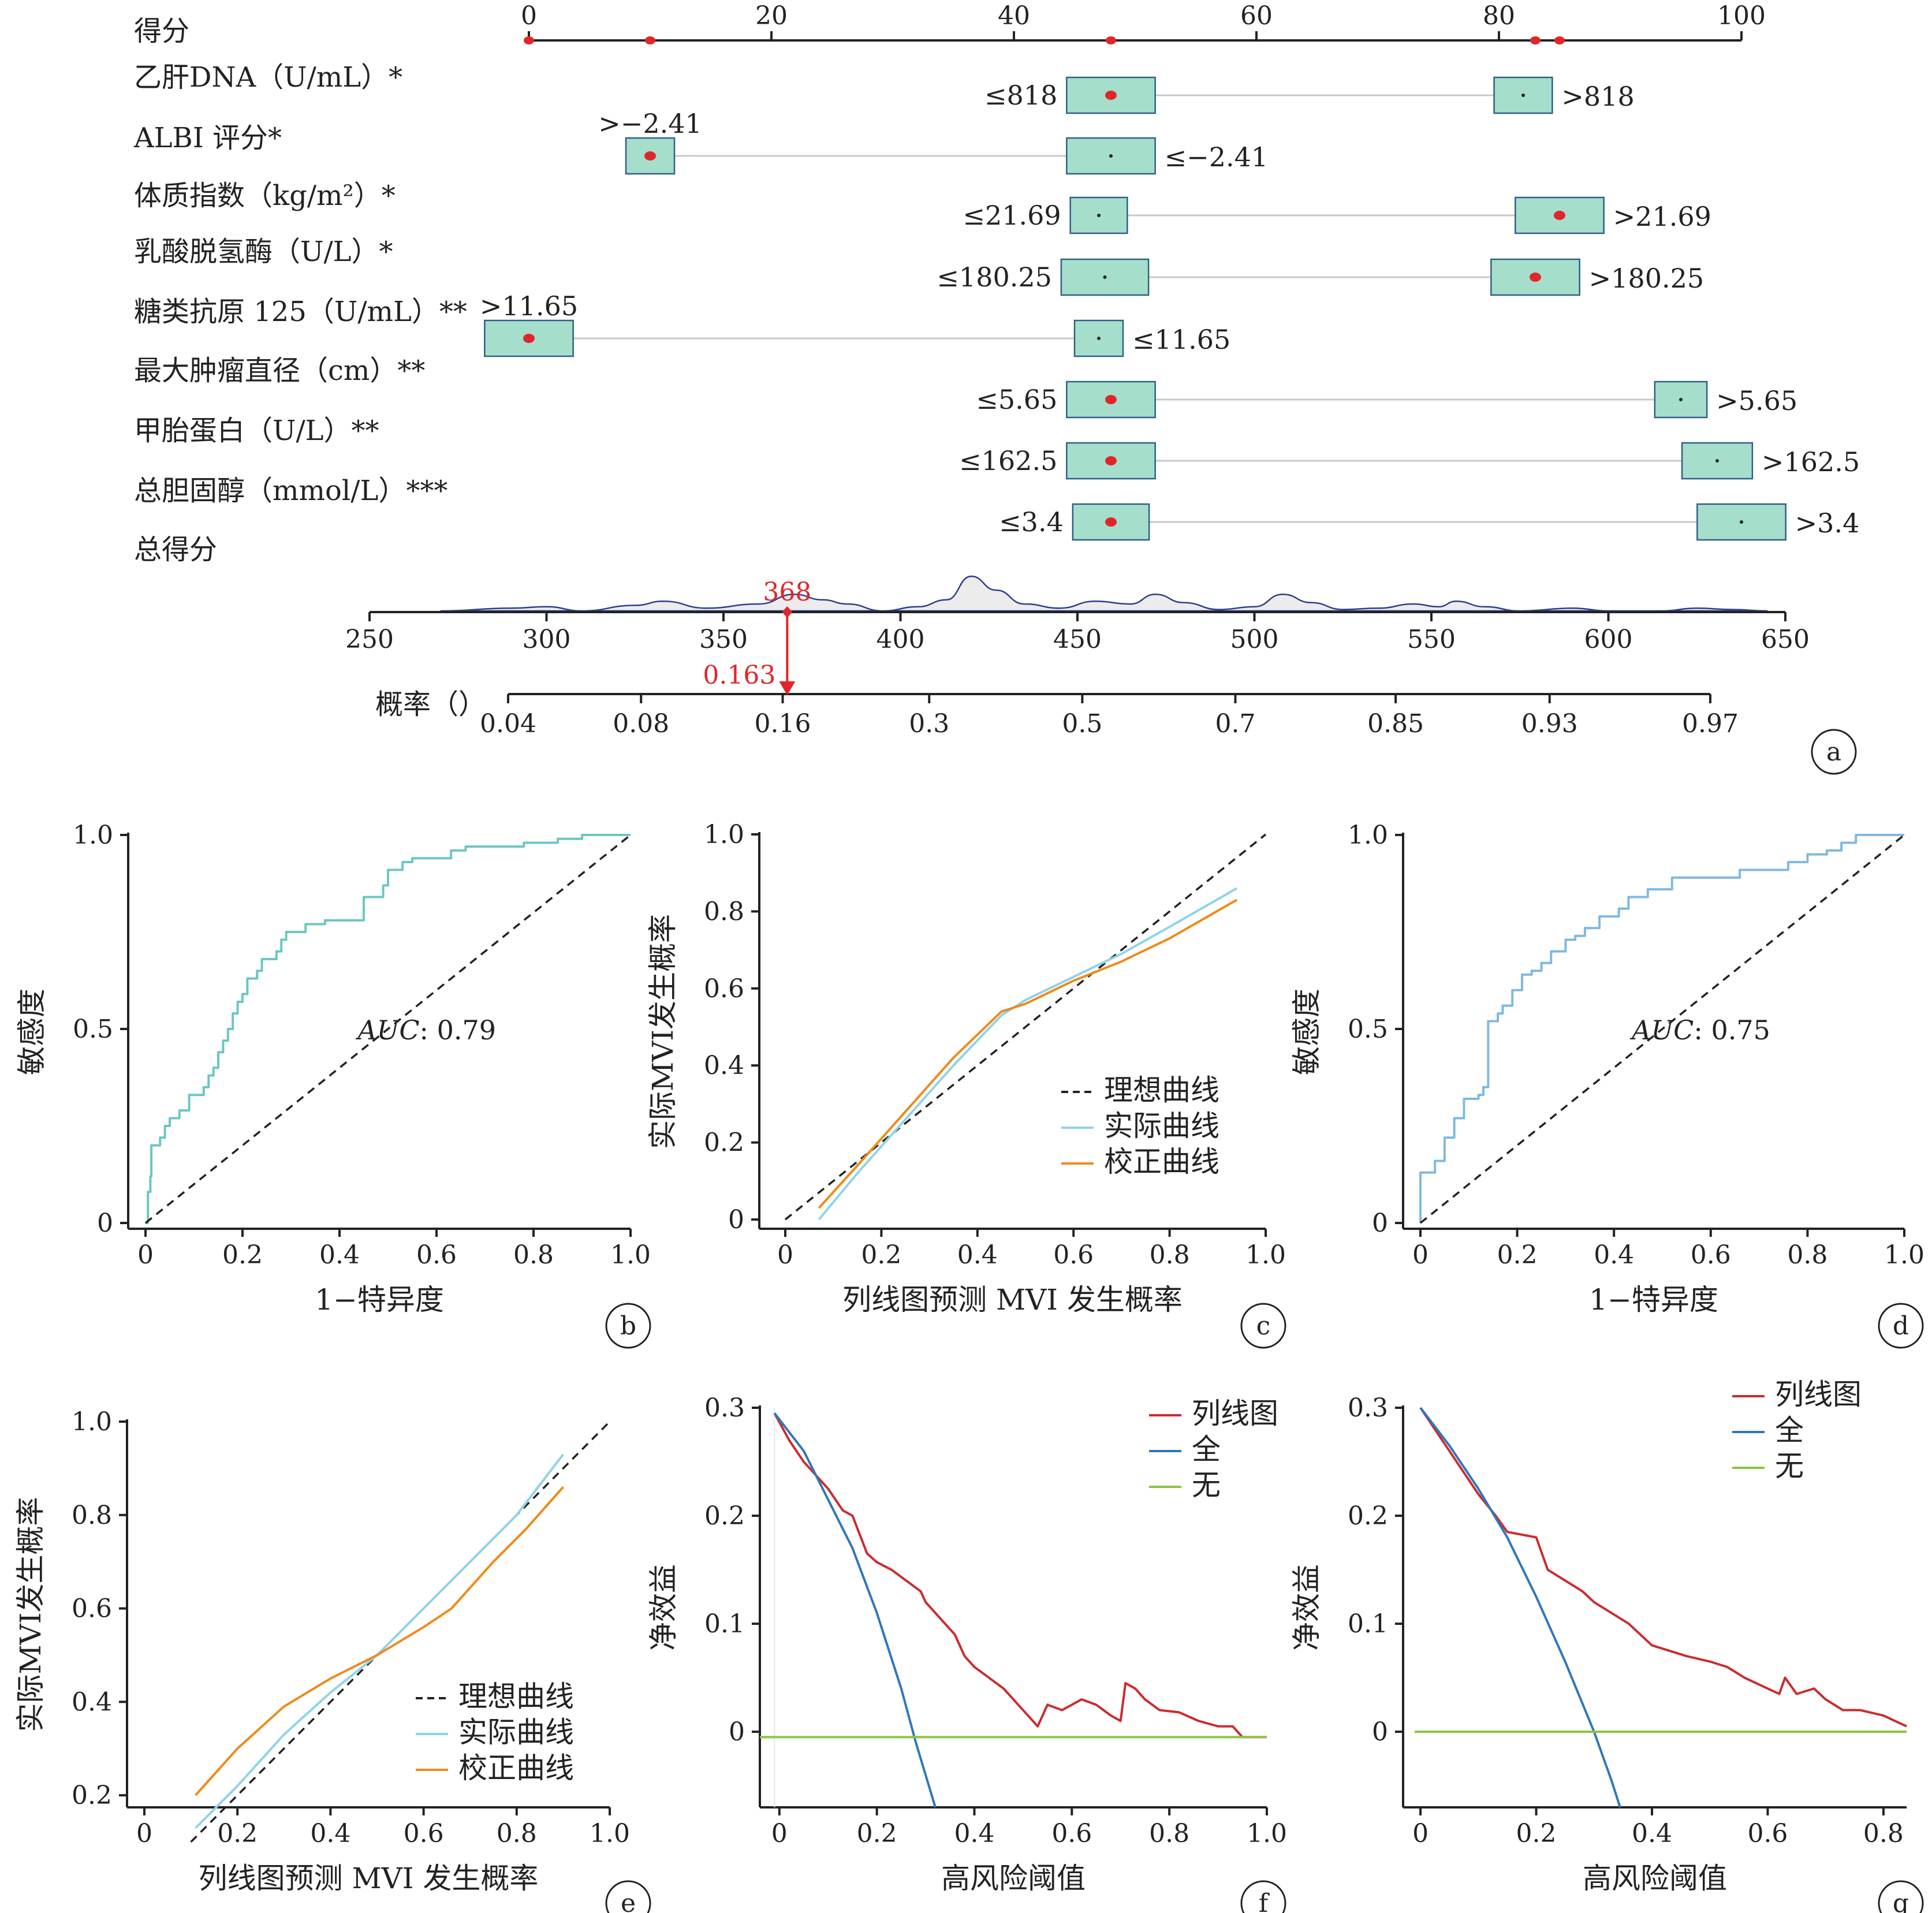 This screenshot has width=1932, height=1913. I want to click on level-label: ≤3.4, so click(1031, 522).